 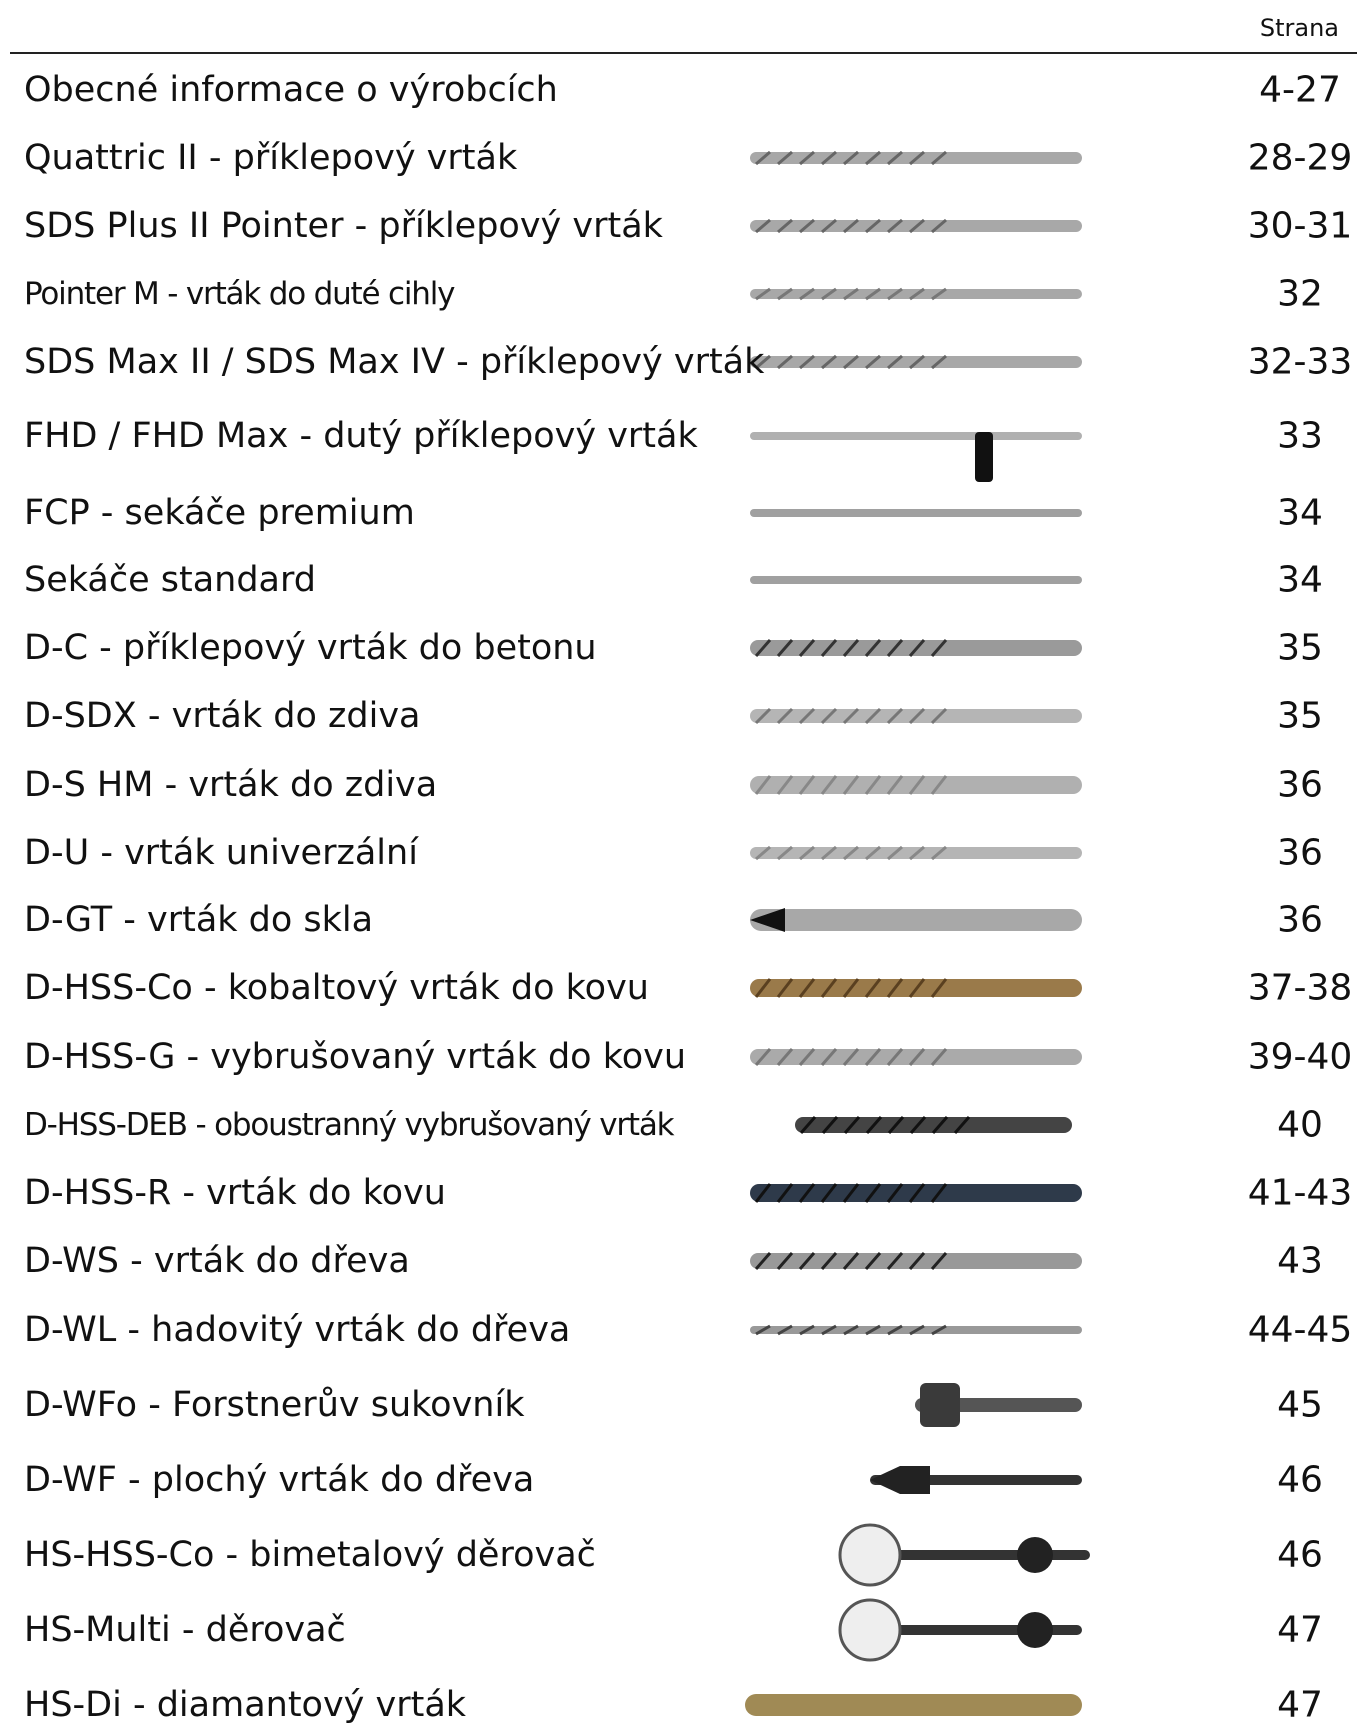 What do you see at coordinates (1299, 28) in the screenshot?
I see `page-label: Strana` at bounding box center [1299, 28].